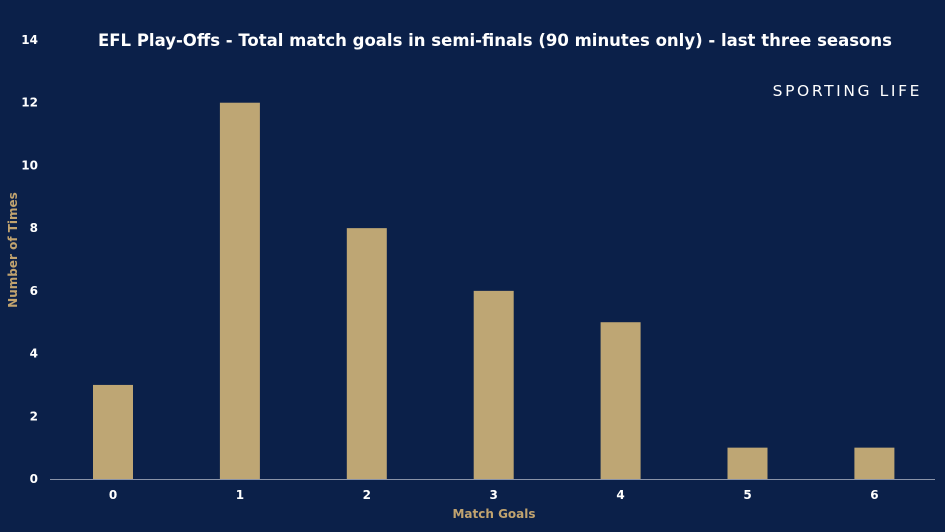 This screenshot has height=532, width=945. Describe the element at coordinates (29, 40) in the screenshot. I see `y-tick-label: 14` at that location.